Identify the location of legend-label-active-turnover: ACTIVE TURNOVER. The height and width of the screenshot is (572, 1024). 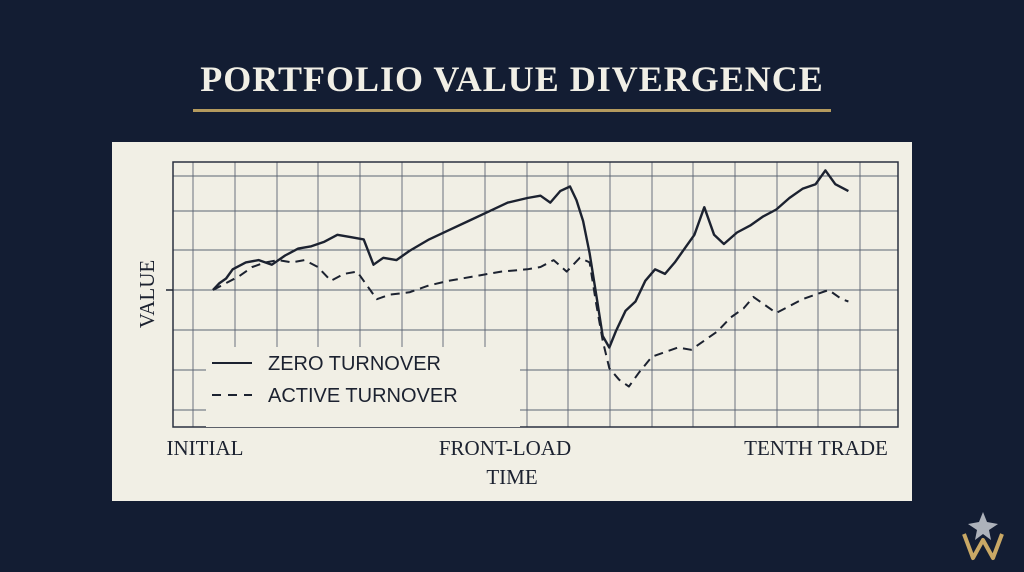
(363, 396).